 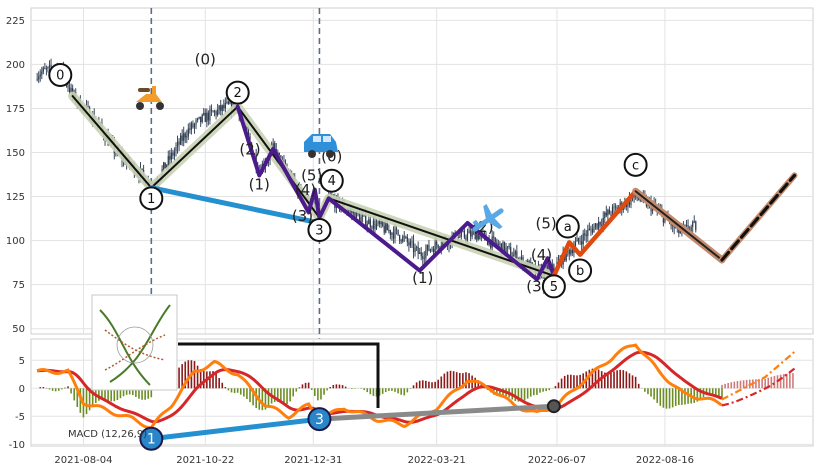 What do you see at coordinates (350, 425) in the screenshot?
I see `macd-annotations: 13` at bounding box center [350, 425].